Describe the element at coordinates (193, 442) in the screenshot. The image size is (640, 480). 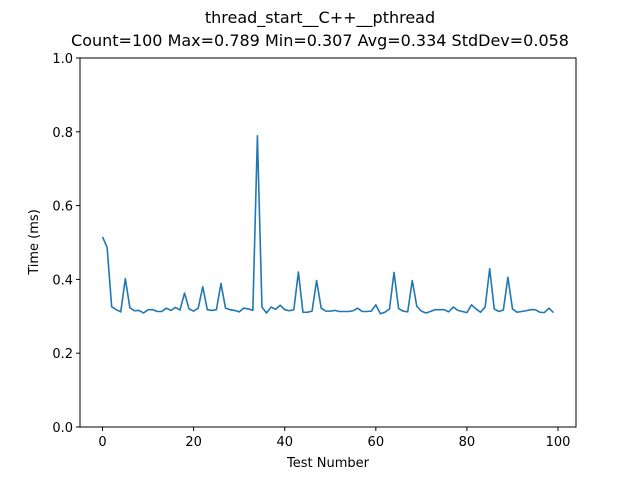
I see `x-tick-label: 20` at that location.